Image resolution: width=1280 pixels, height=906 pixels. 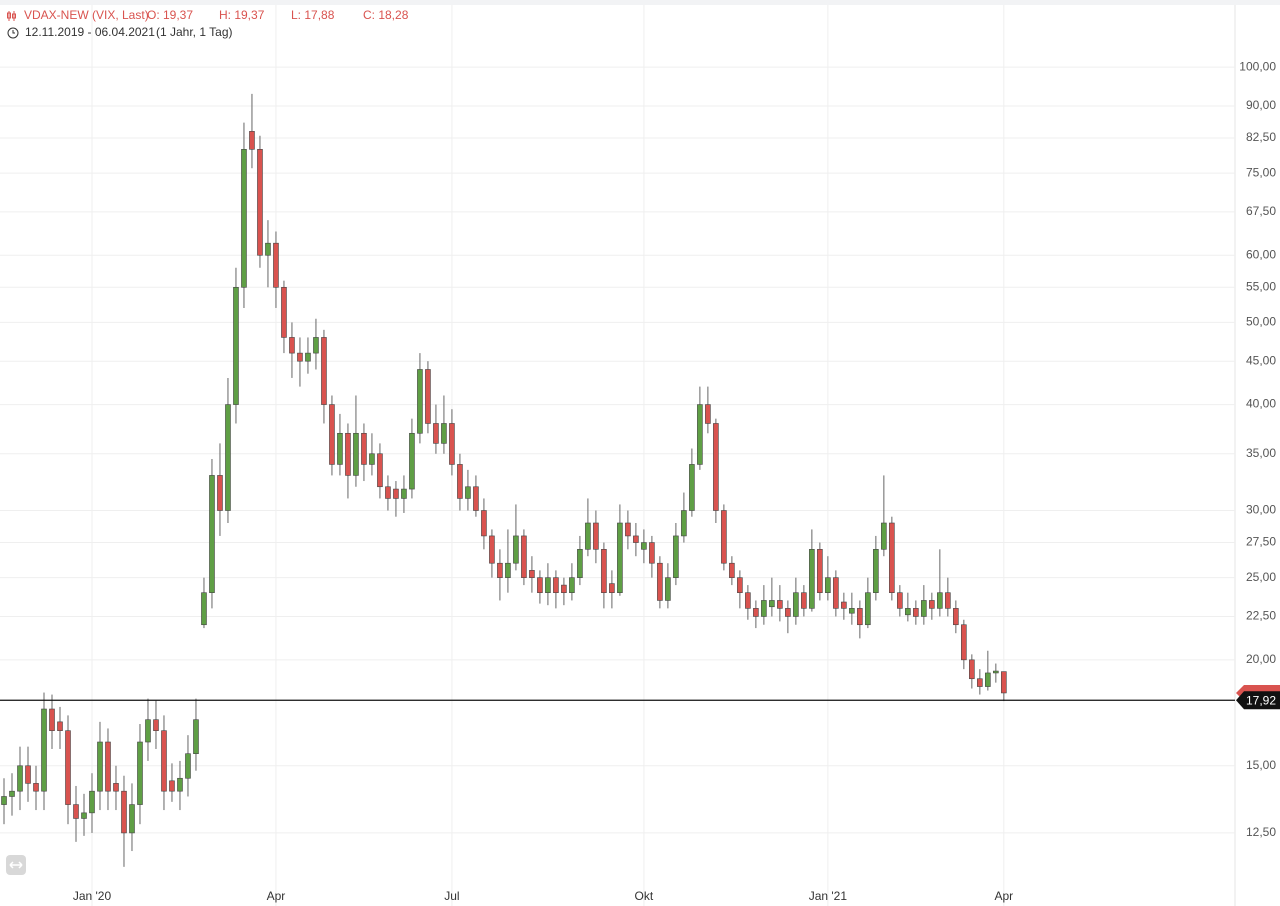 I want to click on x-tick-label: Jan '21, so click(x=828, y=896).